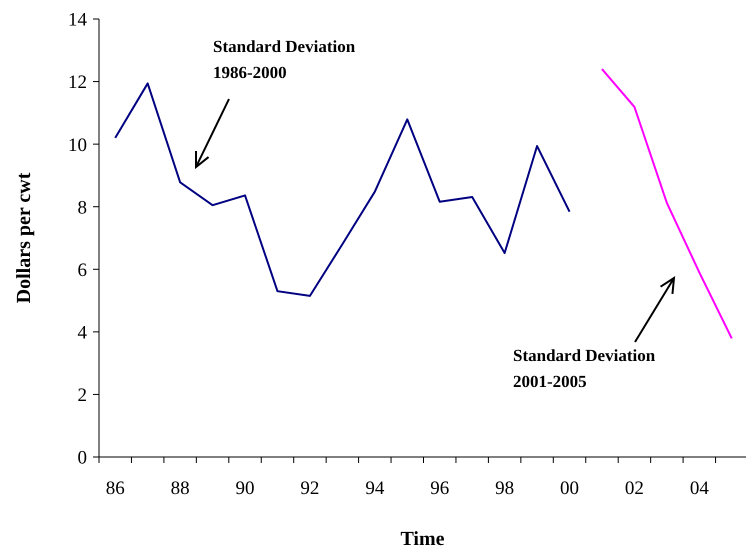 Image resolution: width=746 pixels, height=553 pixels. What do you see at coordinates (570, 488) in the screenshot?
I see `x-tick-label: 00` at bounding box center [570, 488].